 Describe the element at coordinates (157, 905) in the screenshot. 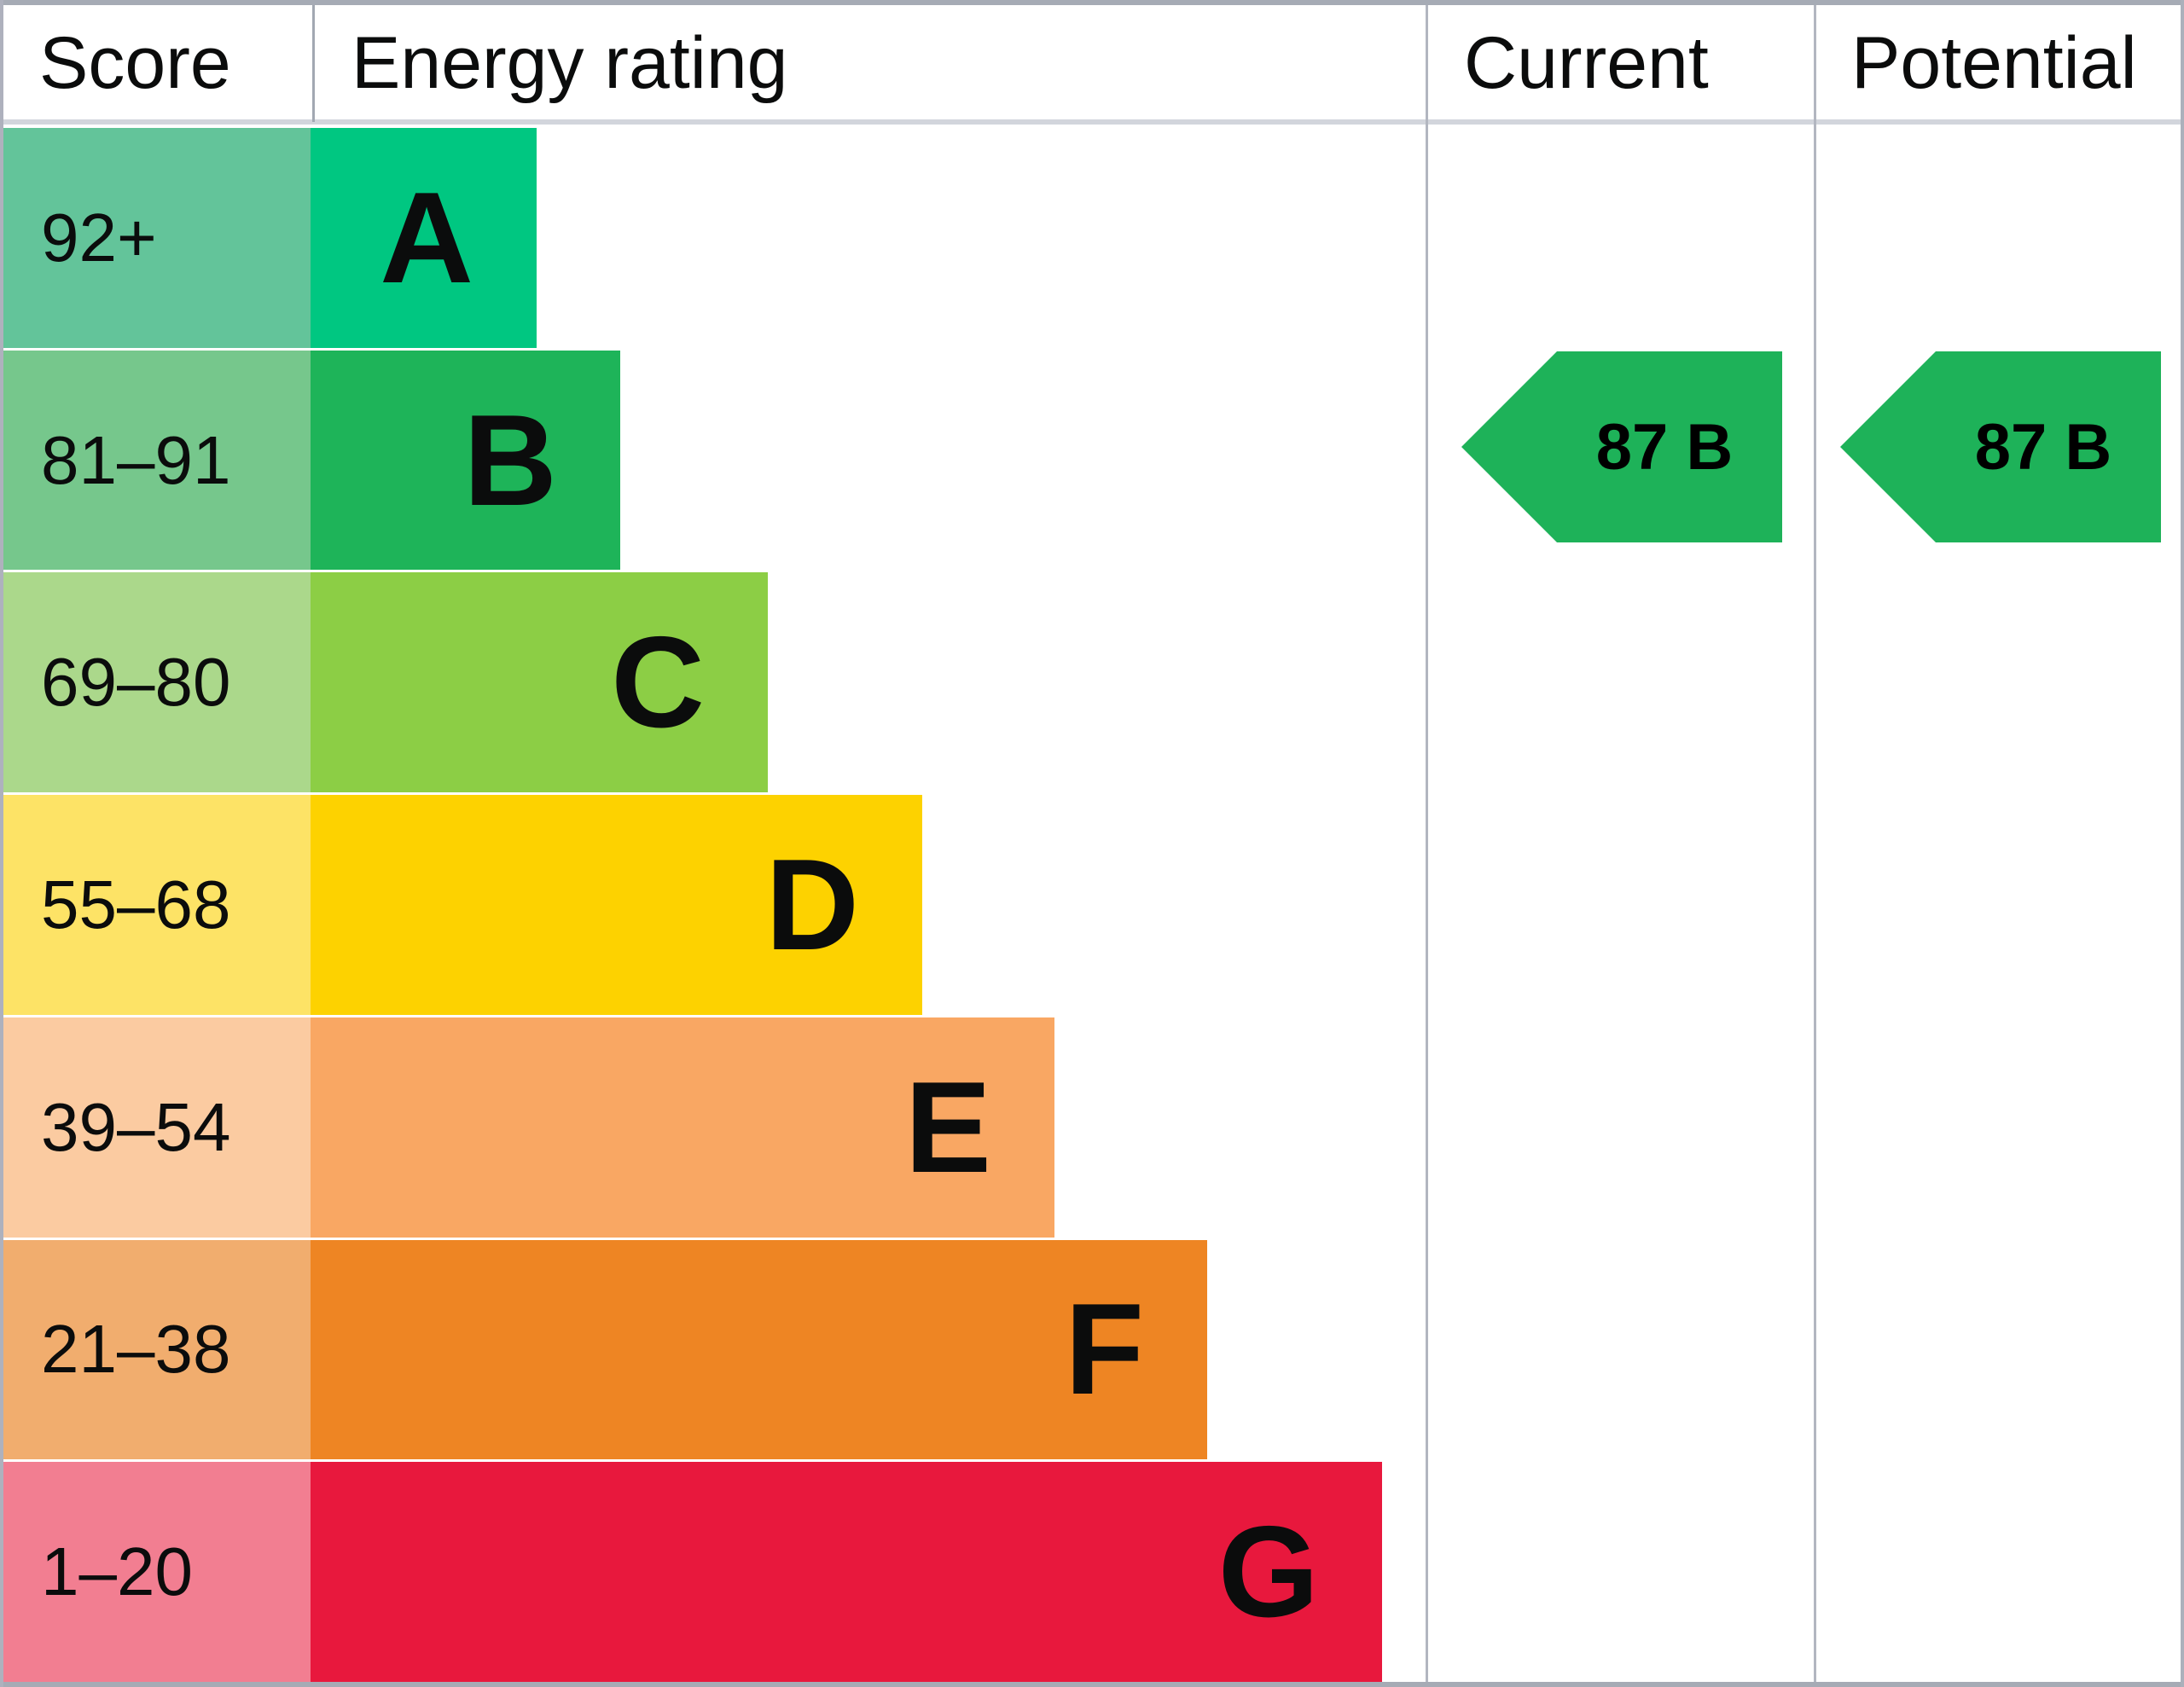

I see `score-range-d: 55–68` at that location.